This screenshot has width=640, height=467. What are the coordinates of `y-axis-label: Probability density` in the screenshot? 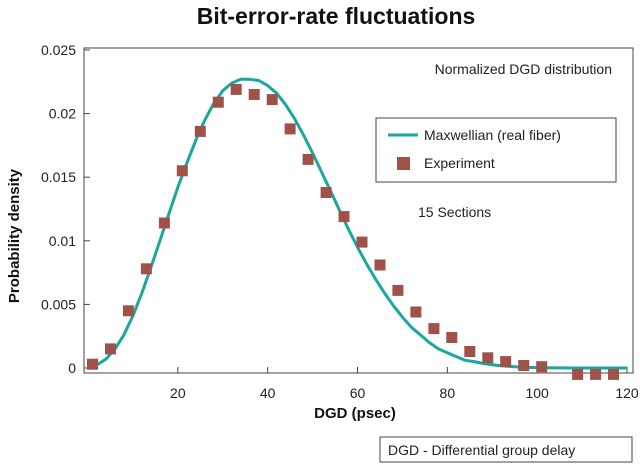 It's located at (14, 235).